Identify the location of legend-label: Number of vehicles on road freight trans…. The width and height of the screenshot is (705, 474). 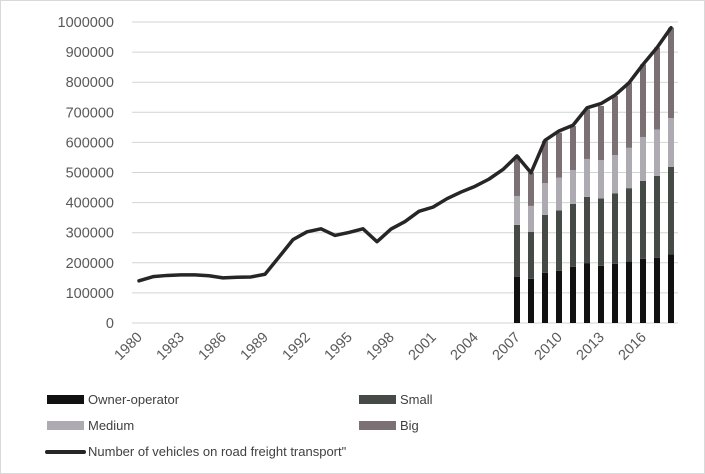
(217, 451).